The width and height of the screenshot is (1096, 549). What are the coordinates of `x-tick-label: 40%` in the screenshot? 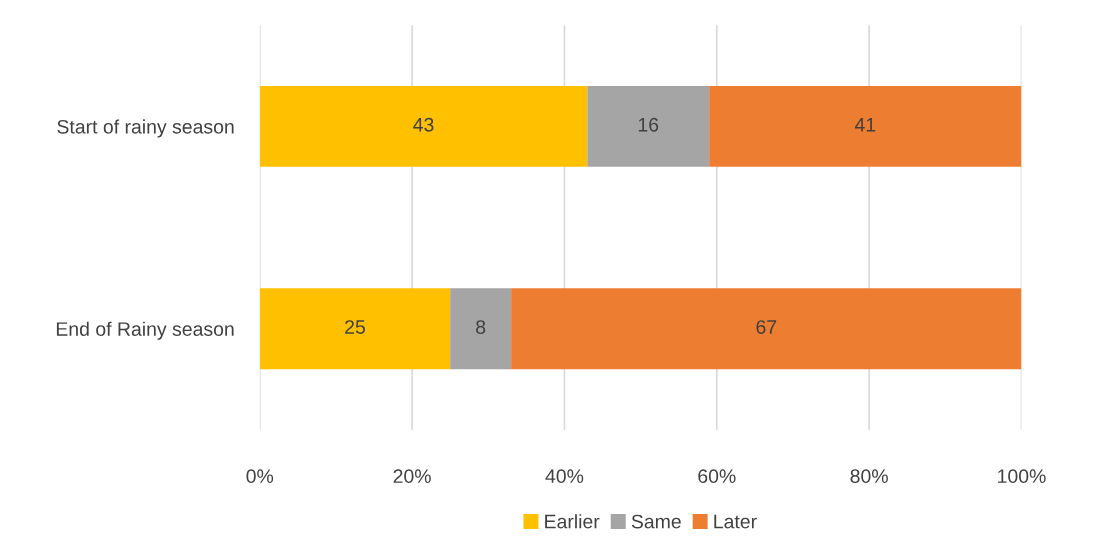 It's located at (564, 476).